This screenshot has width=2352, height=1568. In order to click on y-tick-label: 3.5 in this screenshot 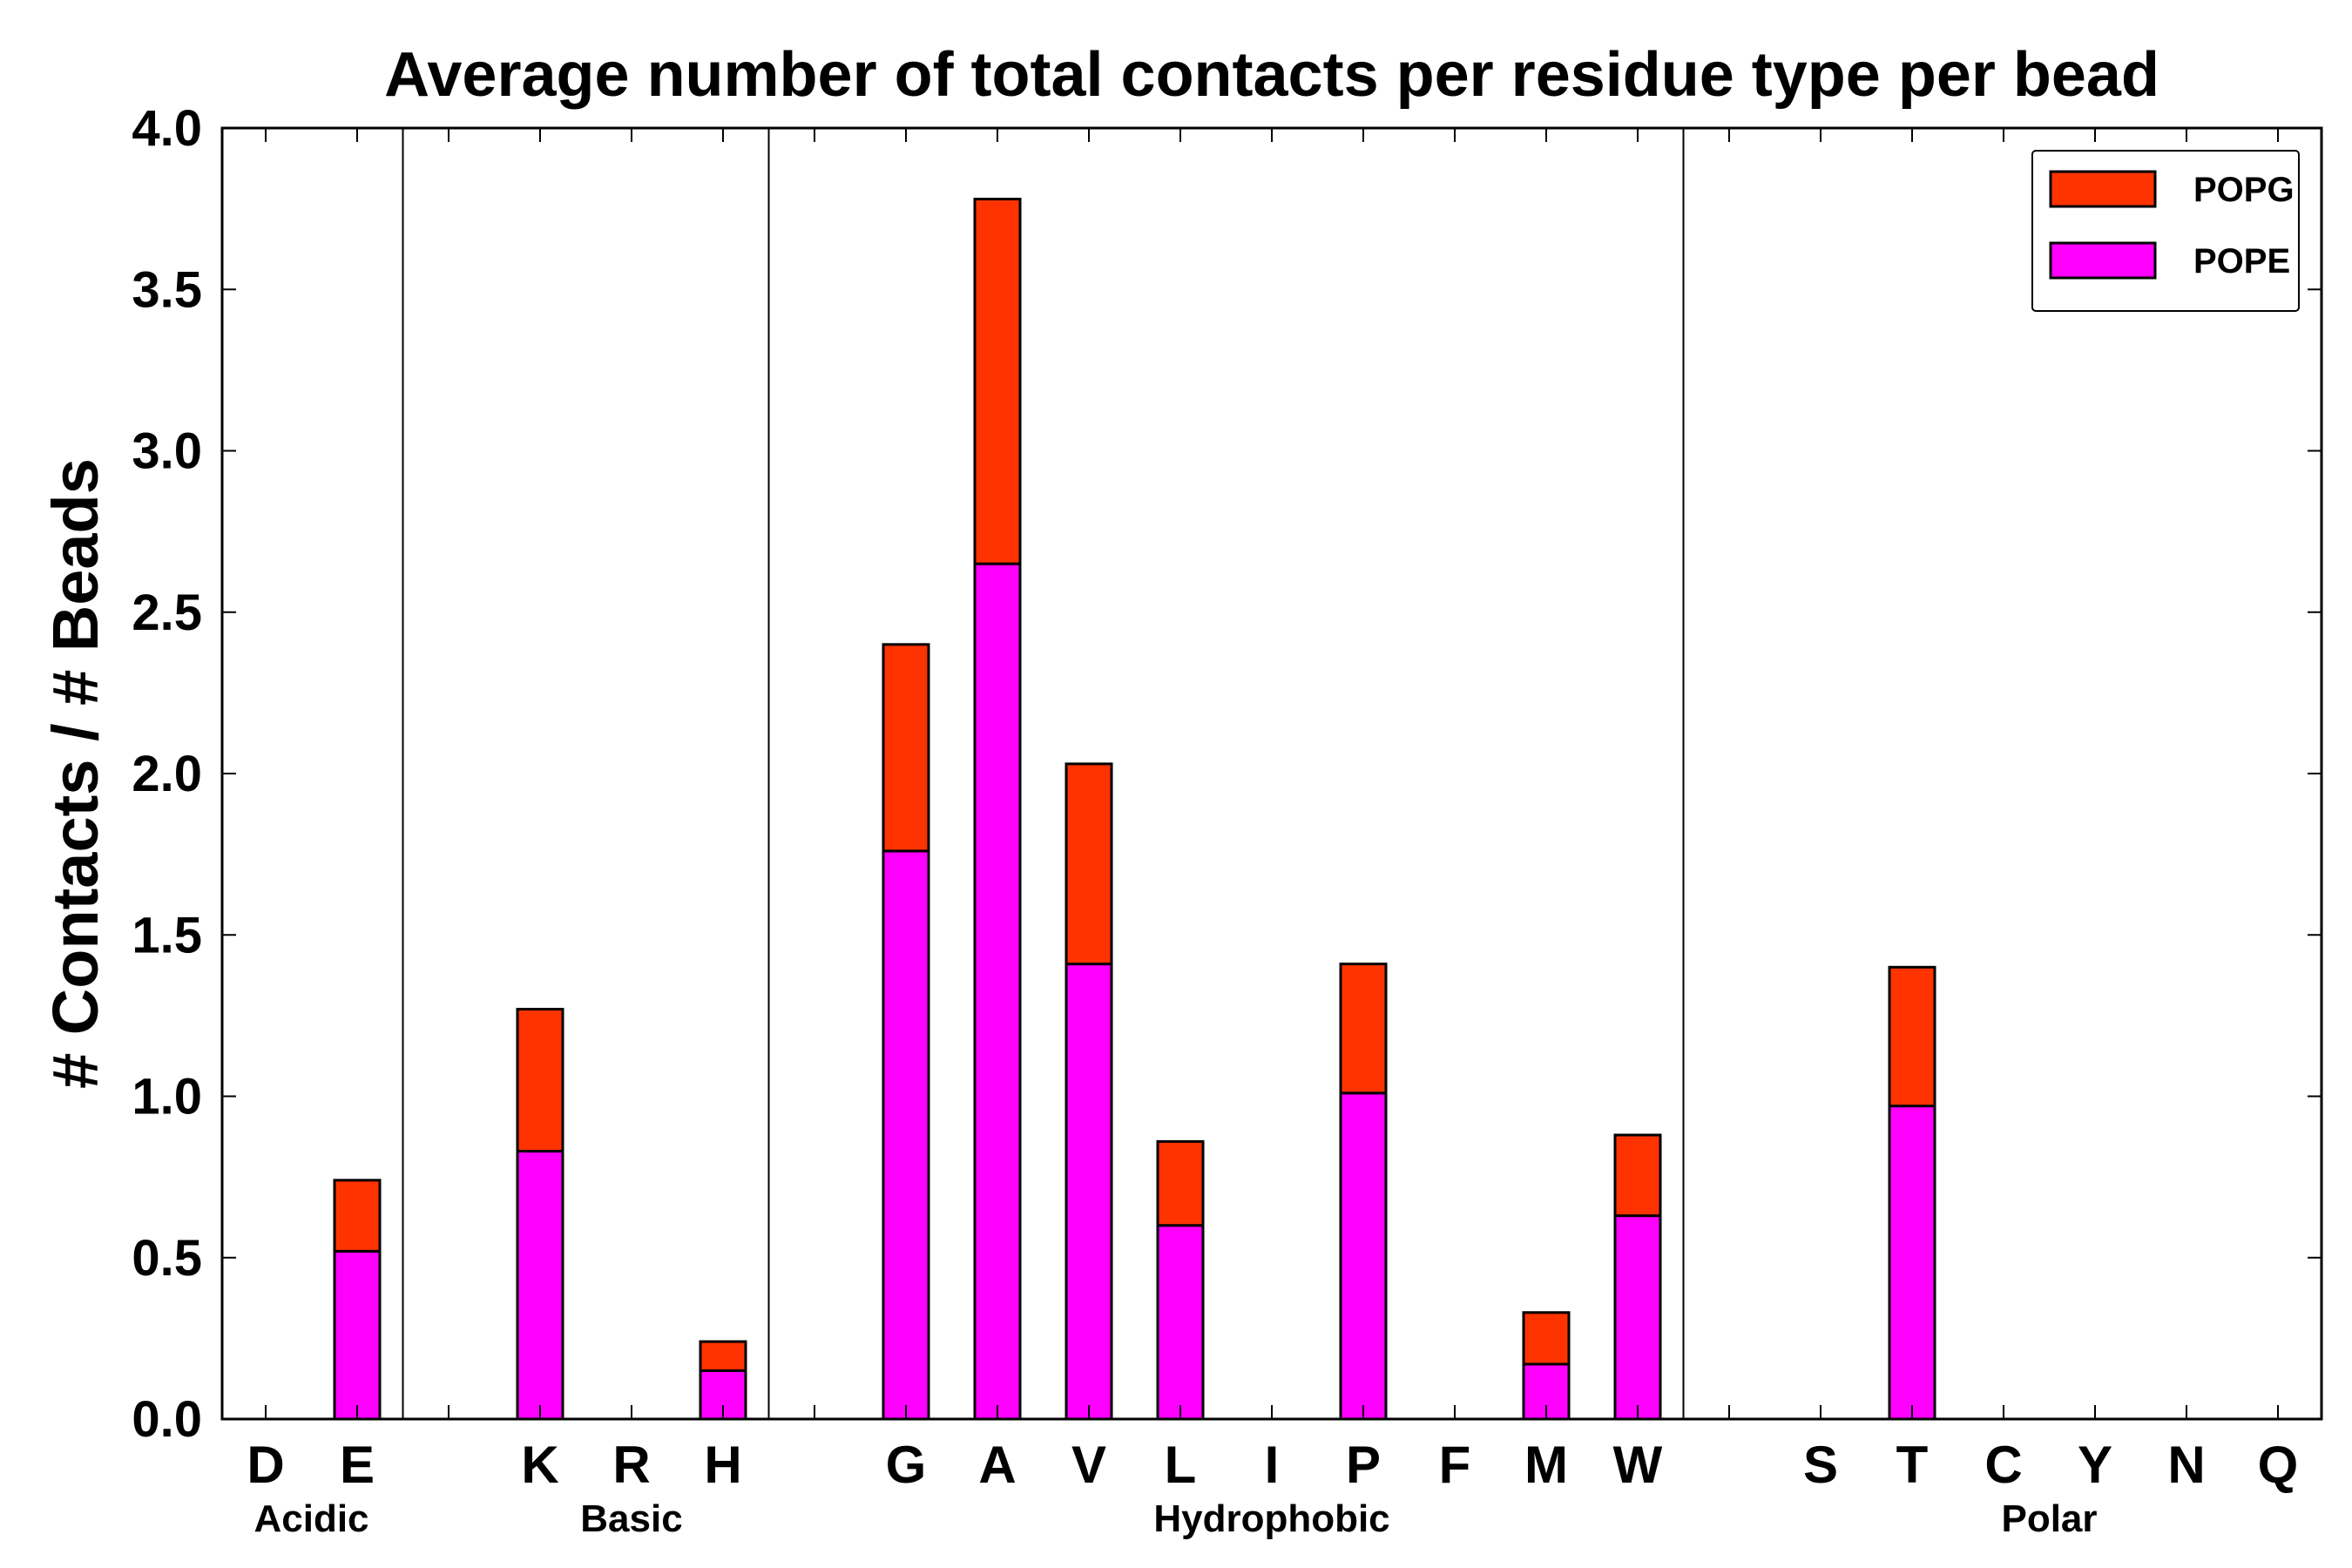, I will do `click(167, 289)`.